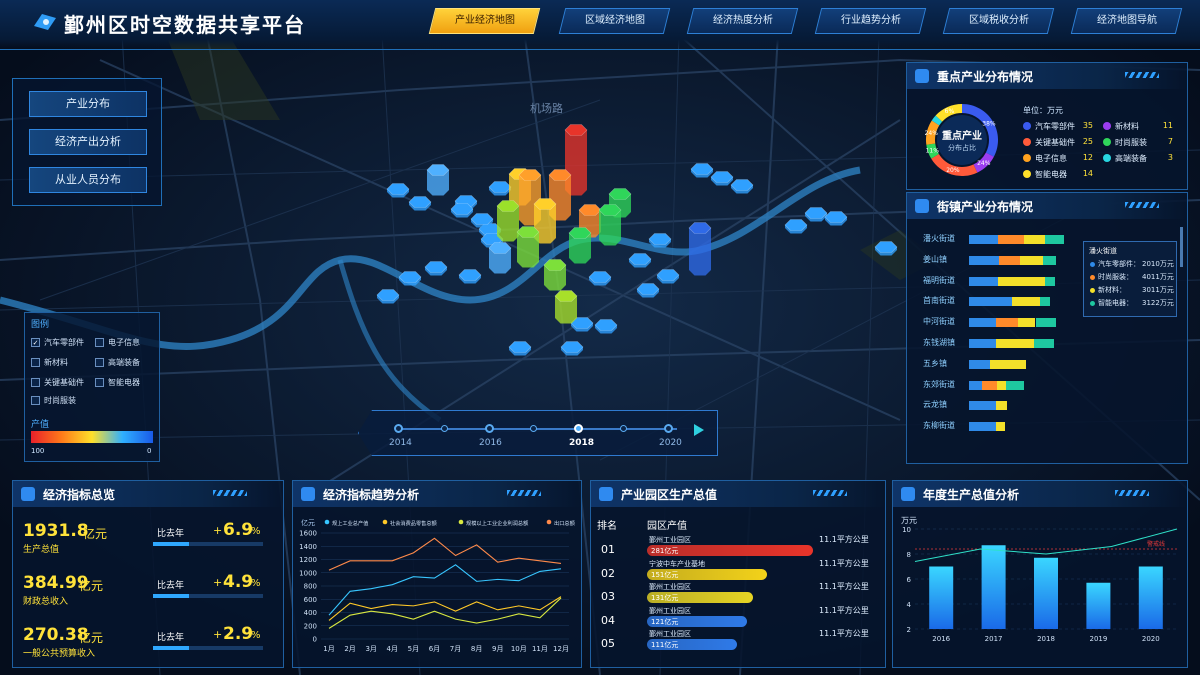 The image size is (1200, 675). I want to click on timeline-year: 2020, so click(670, 443).